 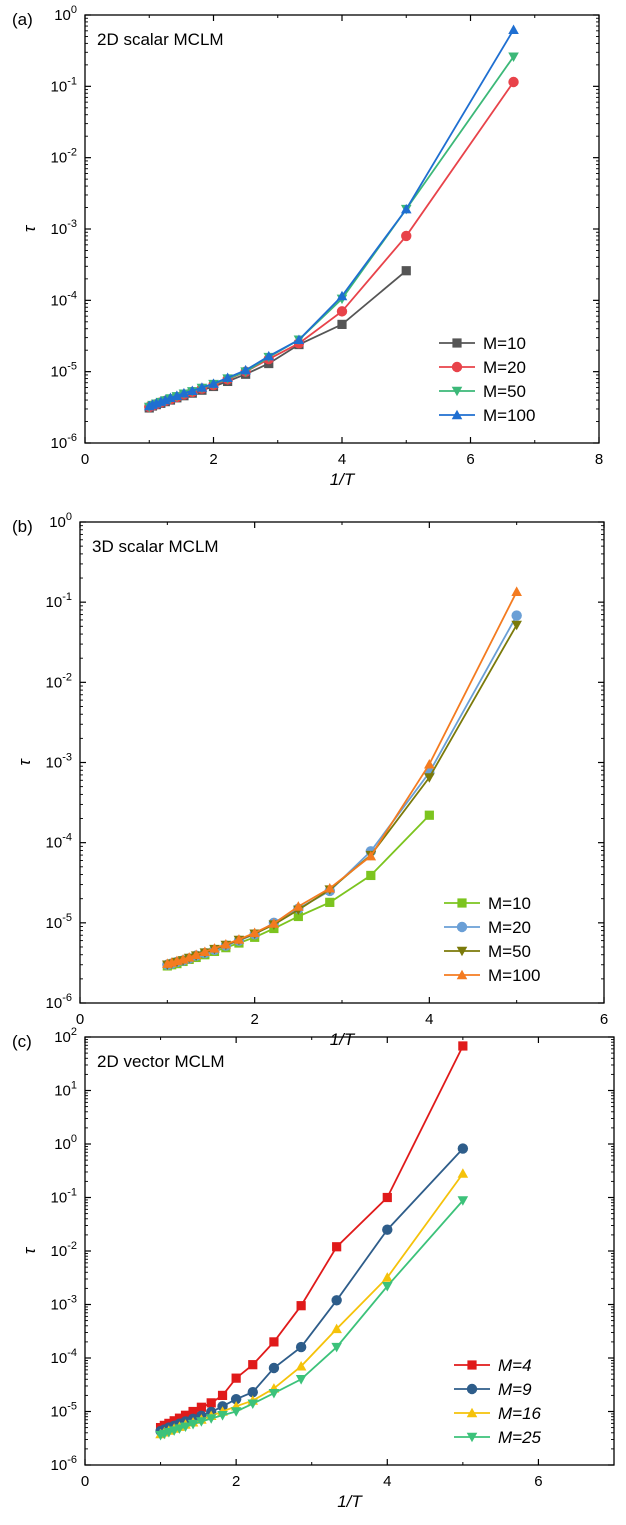 I want to click on panel-label: (a), so click(x=22, y=19).